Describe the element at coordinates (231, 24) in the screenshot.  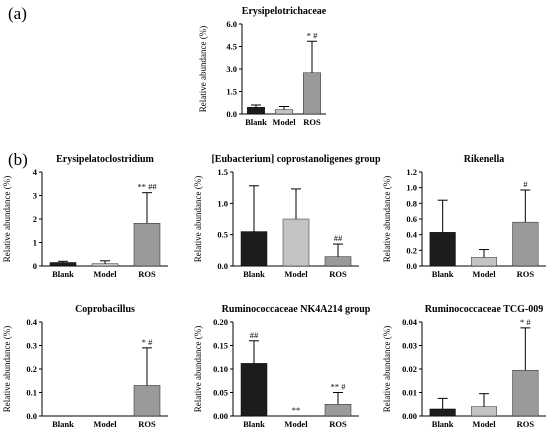
I see `y-tick-label: 6.0` at that location.